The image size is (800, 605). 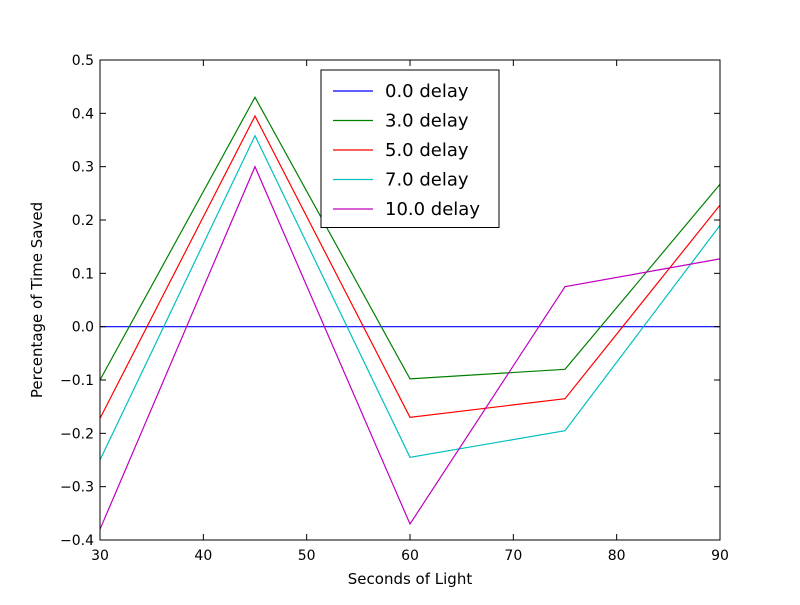 What do you see at coordinates (100, 556) in the screenshot?
I see `x-tick-label: 30` at bounding box center [100, 556].